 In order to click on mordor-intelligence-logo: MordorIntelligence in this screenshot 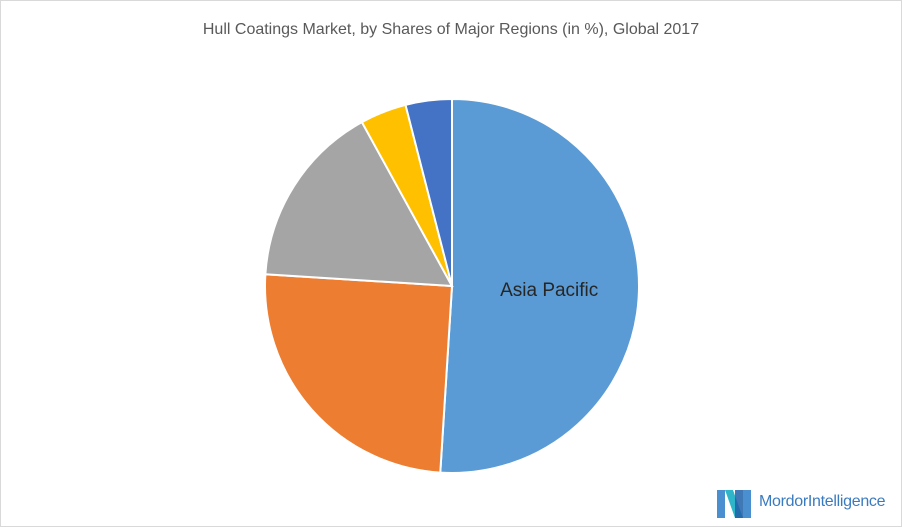, I will do `click(807, 504)`.